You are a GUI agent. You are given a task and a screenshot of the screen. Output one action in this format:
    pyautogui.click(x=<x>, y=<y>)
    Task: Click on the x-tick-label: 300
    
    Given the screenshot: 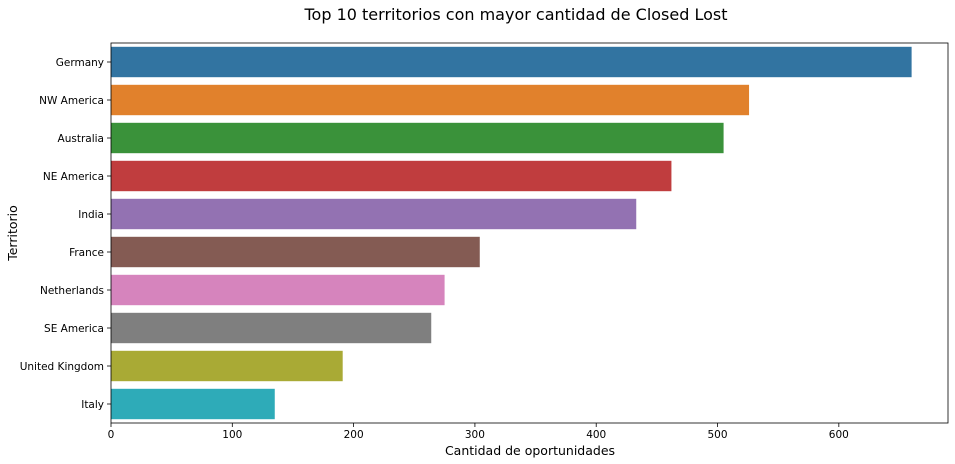 What is the action you would take?
    pyautogui.click(x=475, y=435)
    